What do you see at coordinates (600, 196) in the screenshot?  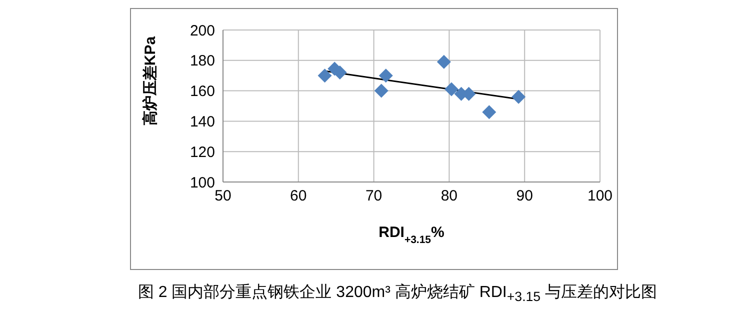 I see `x-tick-label: 100` at bounding box center [600, 196].